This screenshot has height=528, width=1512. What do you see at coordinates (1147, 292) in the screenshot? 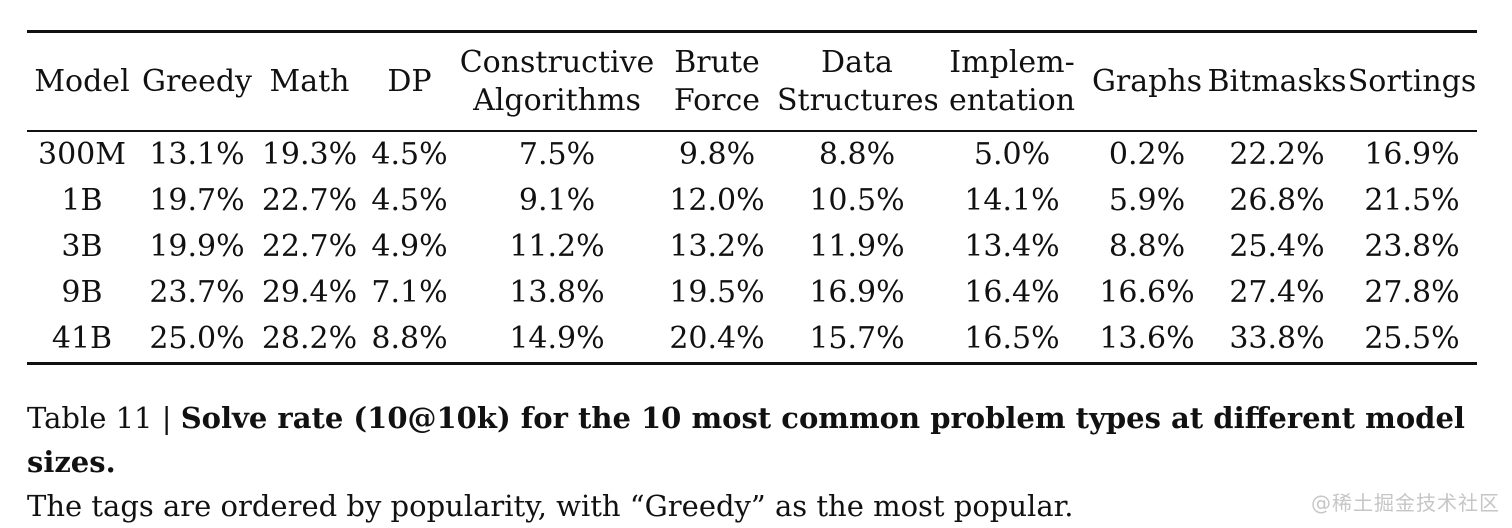
I see `solve-rate-cell-graphs: 16.6%` at bounding box center [1147, 292].